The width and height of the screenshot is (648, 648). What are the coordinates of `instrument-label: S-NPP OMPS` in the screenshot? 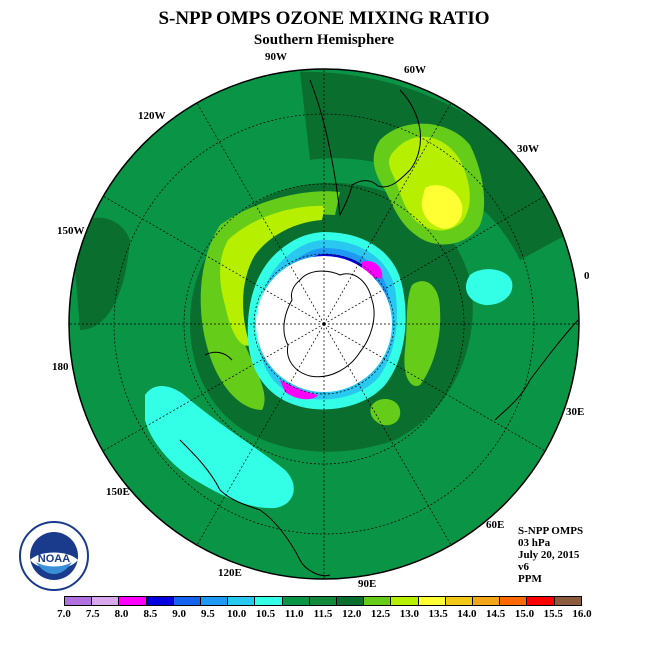 It's located at (551, 531).